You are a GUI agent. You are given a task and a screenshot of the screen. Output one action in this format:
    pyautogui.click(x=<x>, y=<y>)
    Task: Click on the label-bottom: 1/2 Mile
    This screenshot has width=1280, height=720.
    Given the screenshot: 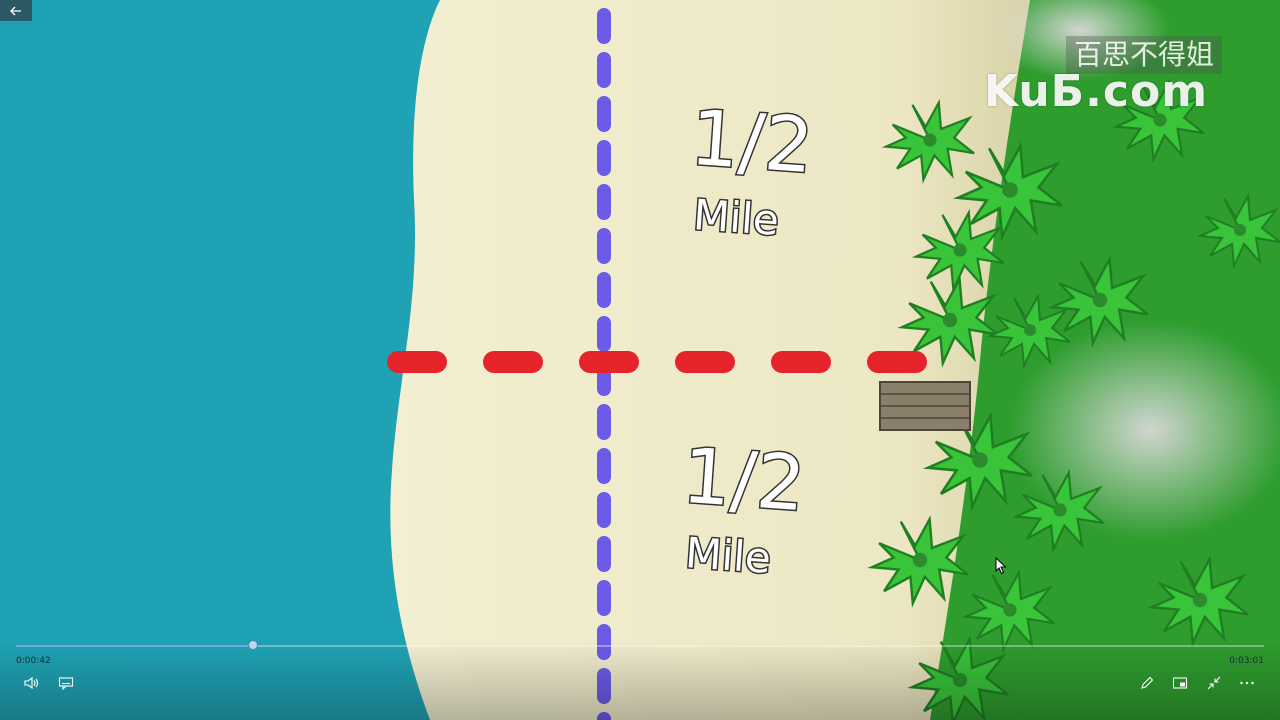 What is the action you would take?
    pyautogui.click(x=743, y=506)
    